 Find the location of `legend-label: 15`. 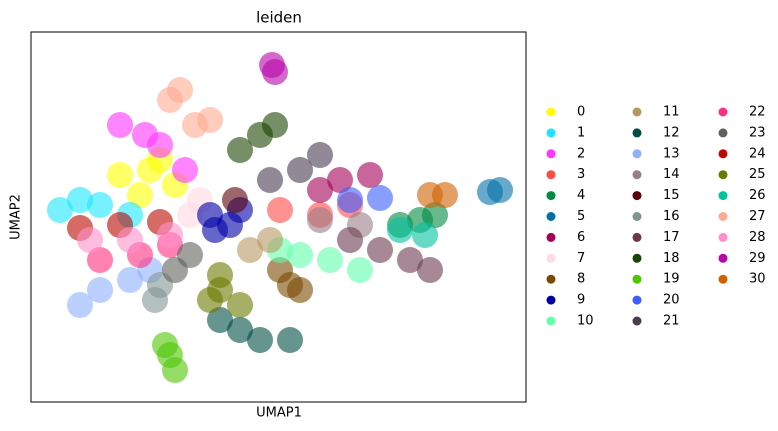

legend-label: 15 is located at coordinates (671, 195).